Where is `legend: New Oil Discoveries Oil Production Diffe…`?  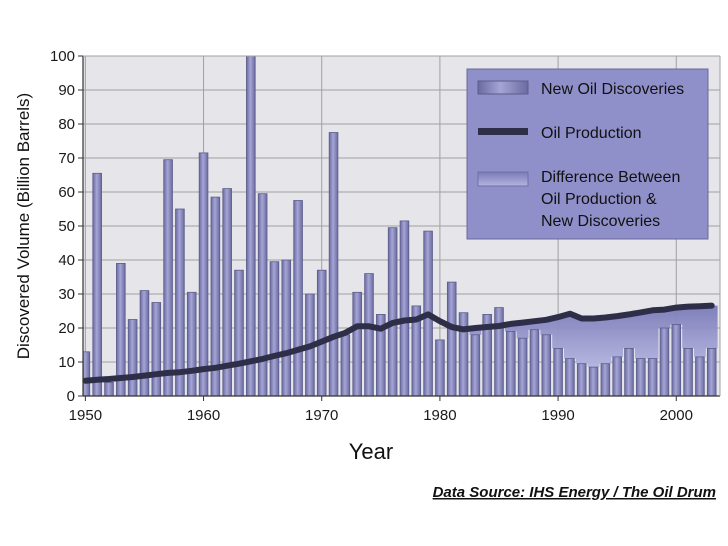
legend: New Oil Discoveries Oil Production Diffe… is located at coordinates (587, 154).